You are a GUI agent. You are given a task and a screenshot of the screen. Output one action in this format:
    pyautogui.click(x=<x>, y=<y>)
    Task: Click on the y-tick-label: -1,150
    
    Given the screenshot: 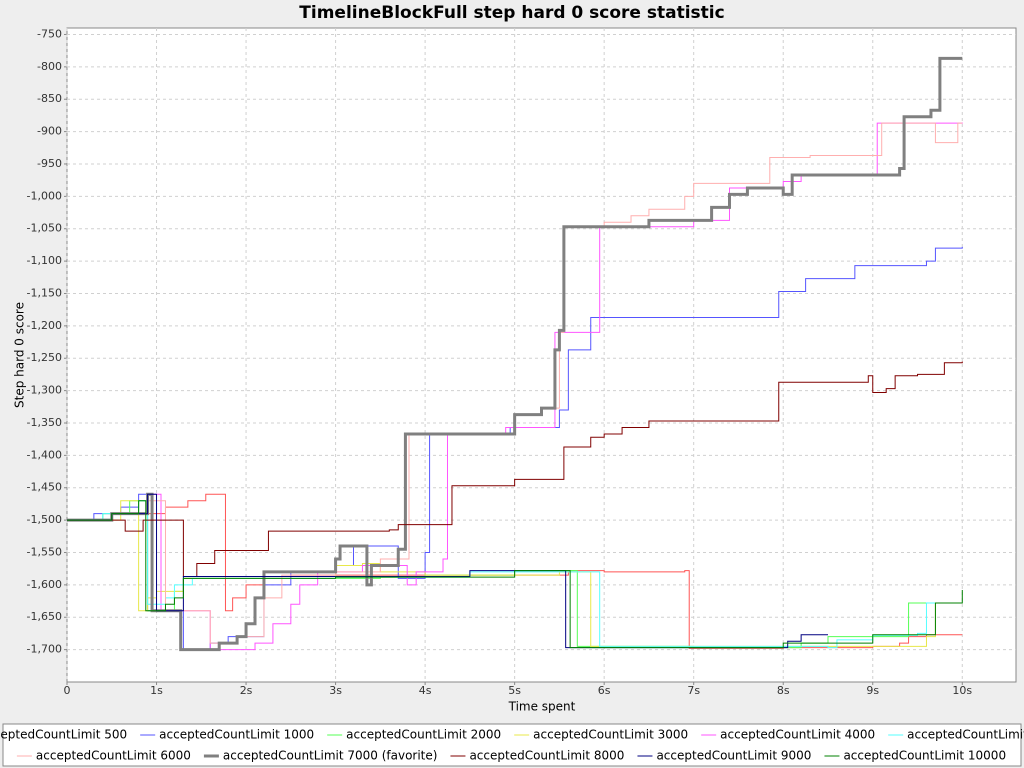 What is the action you would take?
    pyautogui.click(x=44, y=292)
    